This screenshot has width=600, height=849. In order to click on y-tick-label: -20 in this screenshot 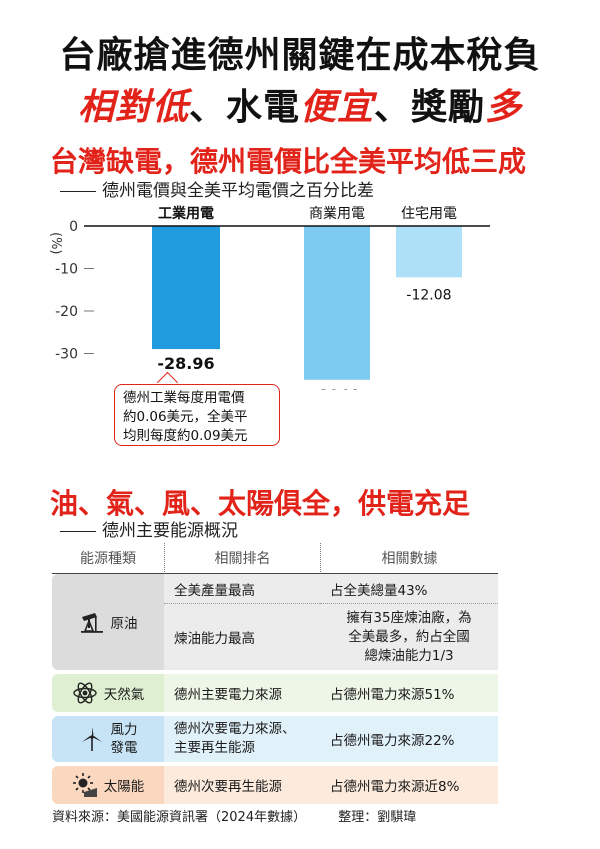, I will do `click(66, 312)`.